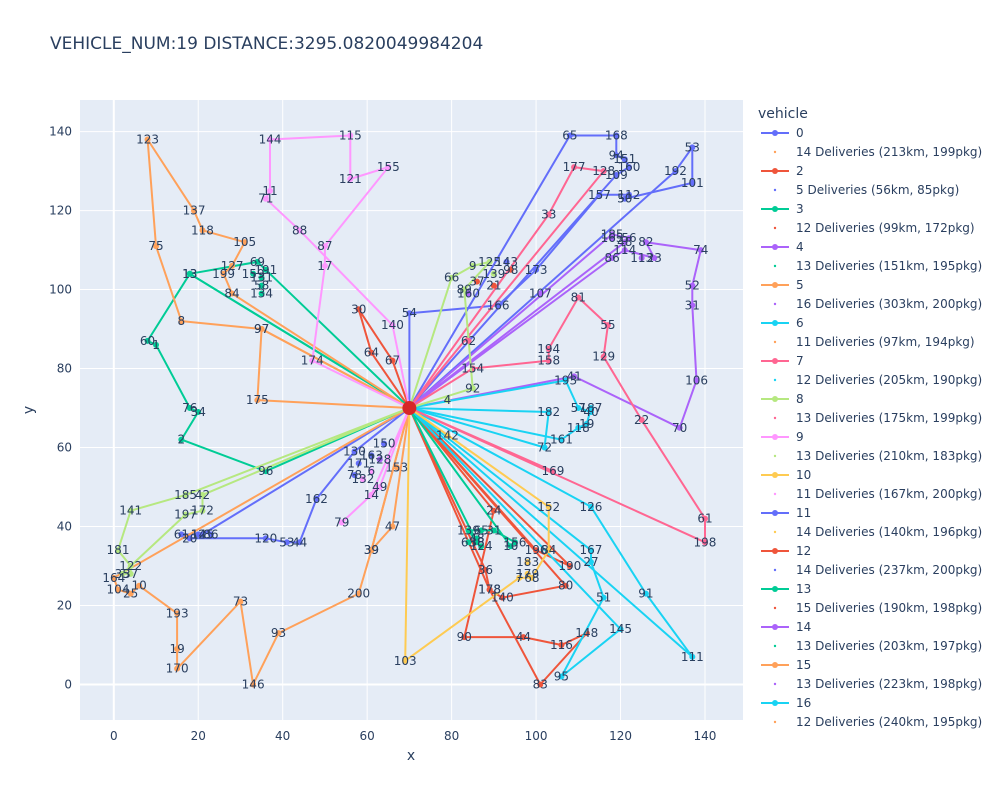  What do you see at coordinates (800, 247) in the screenshot?
I see `legend-entry: 4` at bounding box center [800, 247].